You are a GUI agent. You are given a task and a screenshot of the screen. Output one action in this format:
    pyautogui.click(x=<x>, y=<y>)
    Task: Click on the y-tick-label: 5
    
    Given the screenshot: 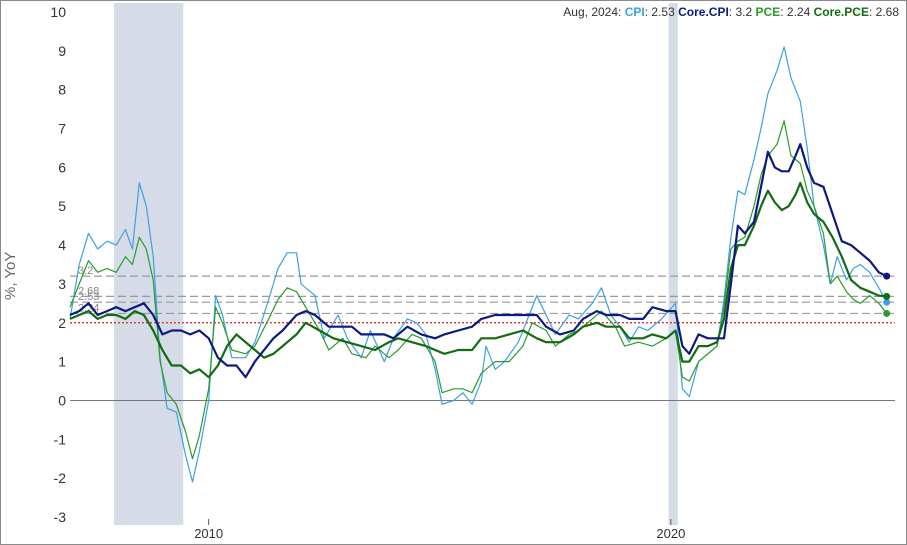 What is the action you would take?
    pyautogui.click(x=62, y=206)
    